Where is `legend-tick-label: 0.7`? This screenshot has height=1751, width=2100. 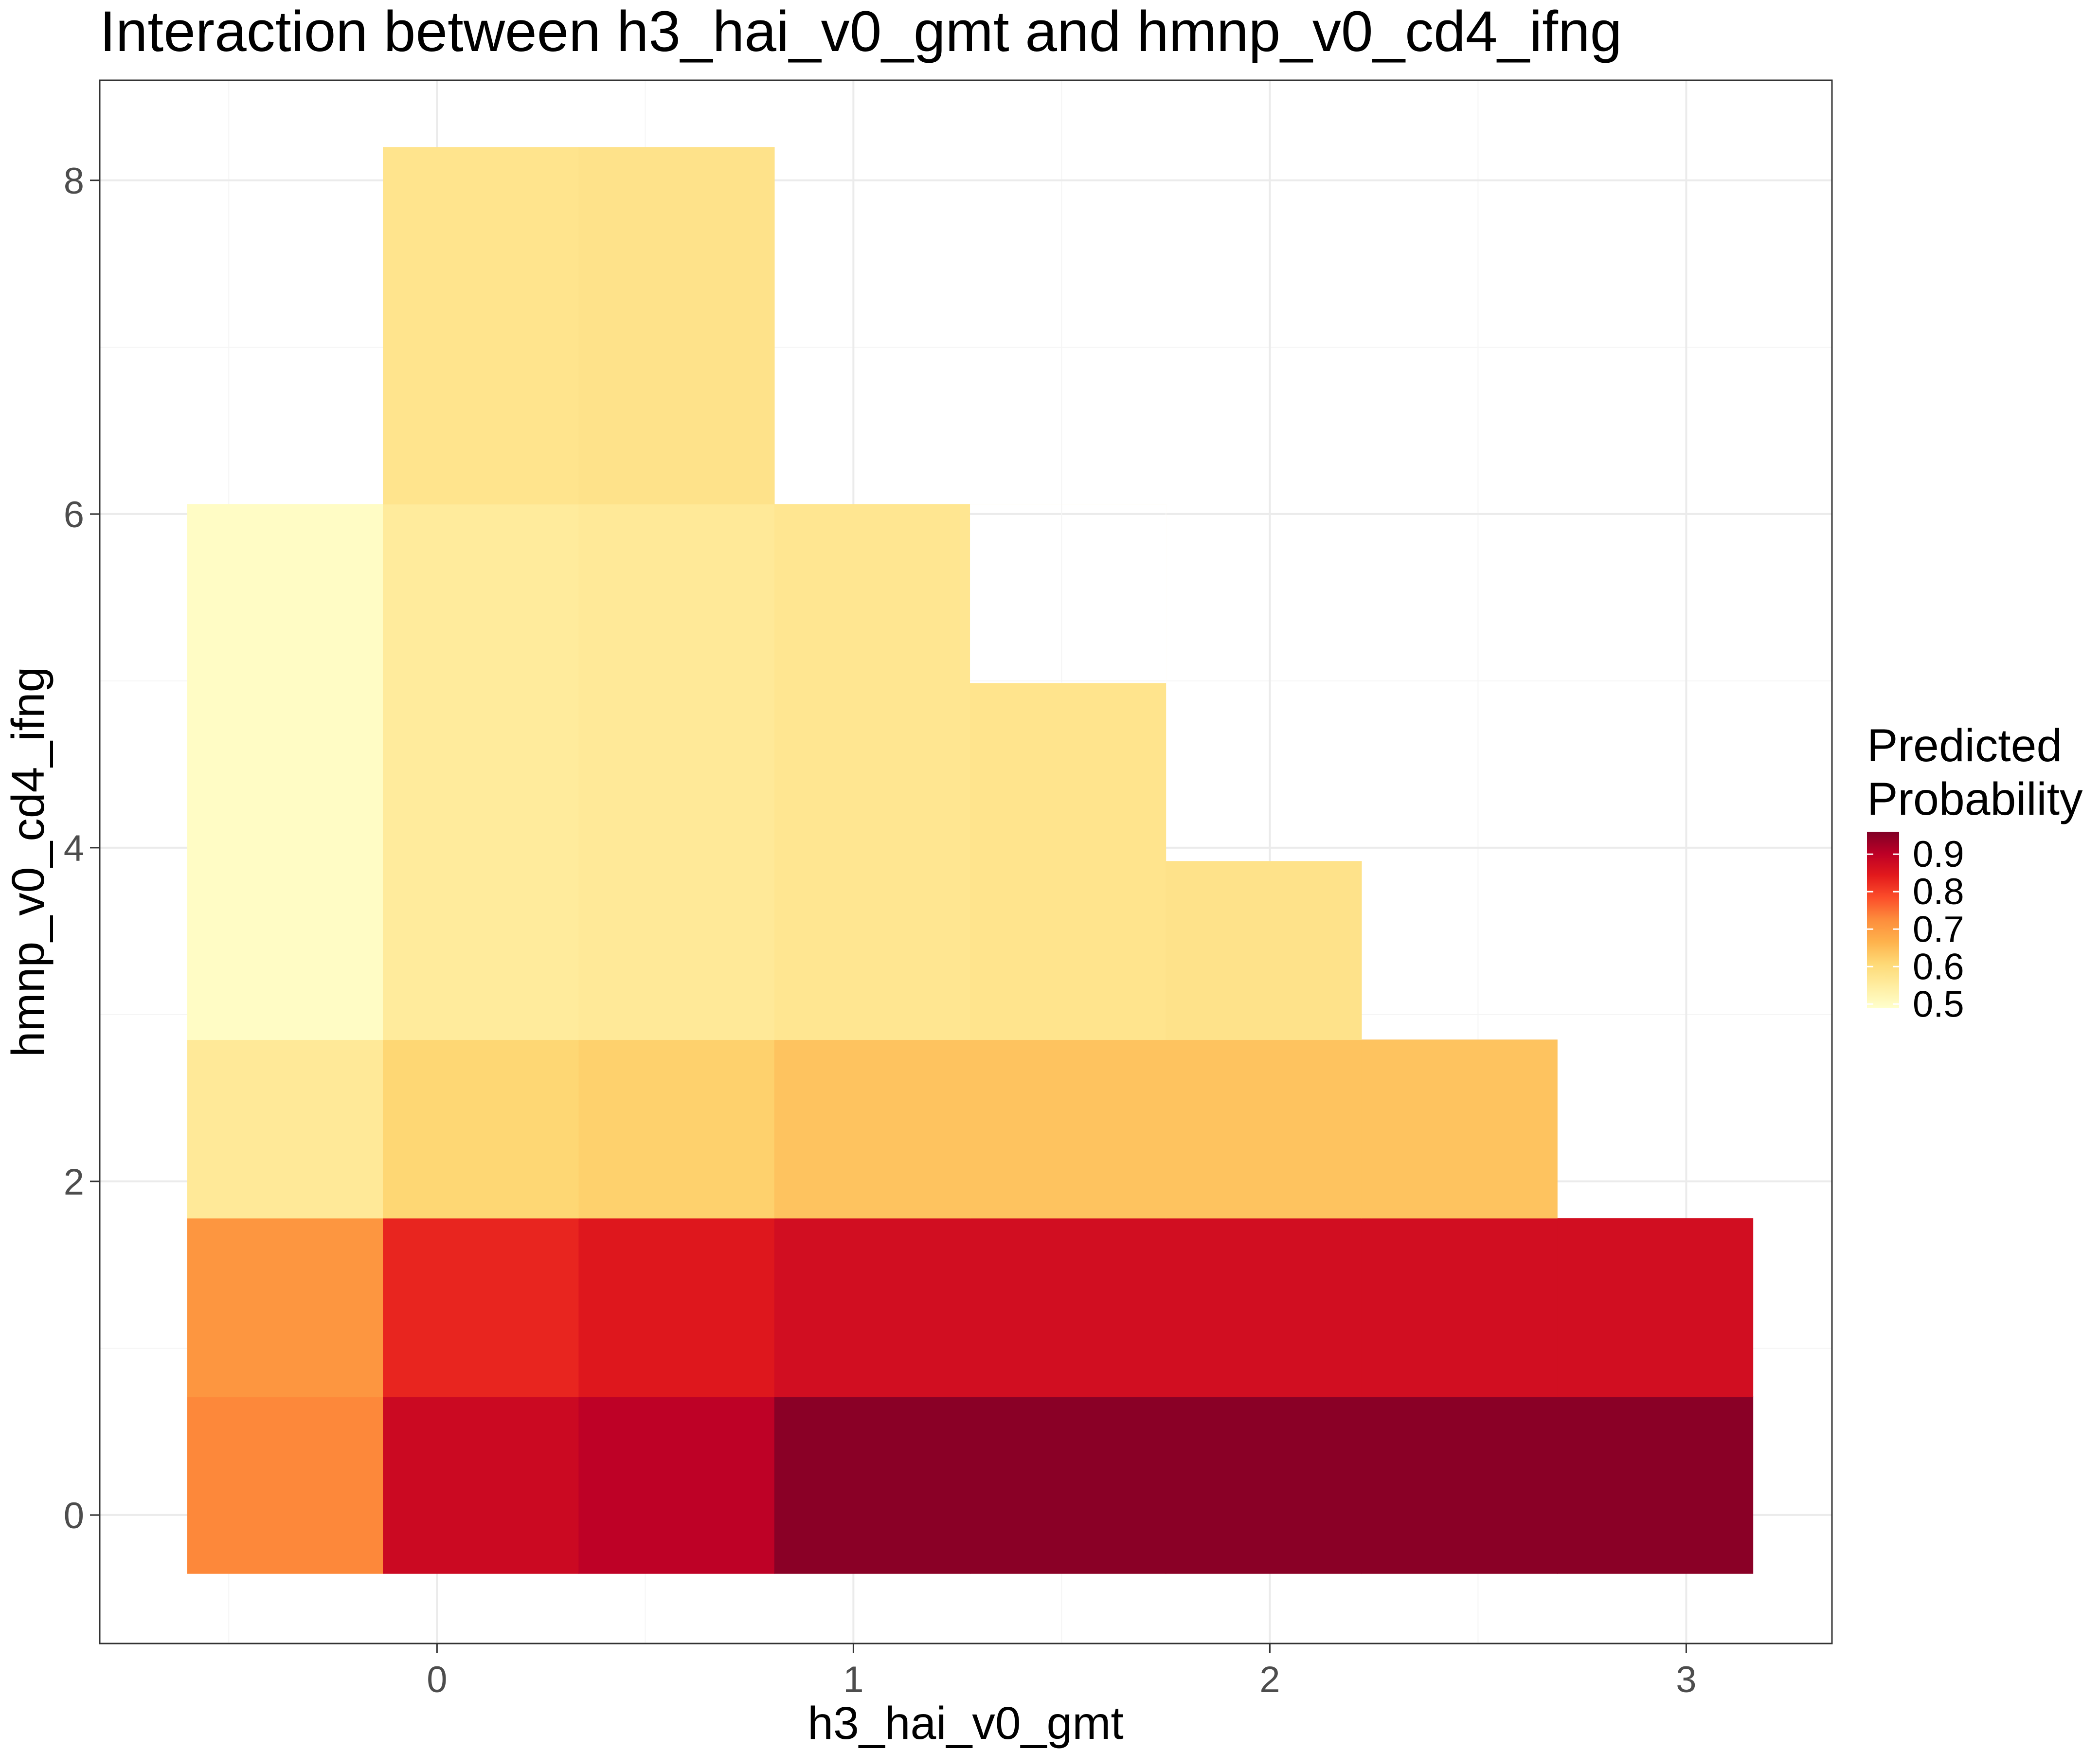
legend-tick-label: 0.7 is located at coordinates (1938, 929).